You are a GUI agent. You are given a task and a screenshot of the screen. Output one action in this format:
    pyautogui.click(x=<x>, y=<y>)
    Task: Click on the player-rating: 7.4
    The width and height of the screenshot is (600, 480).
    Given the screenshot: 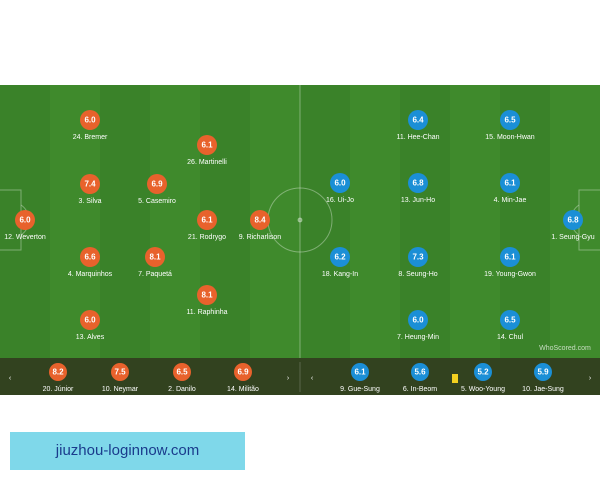 What is the action you would take?
    pyautogui.click(x=90, y=184)
    